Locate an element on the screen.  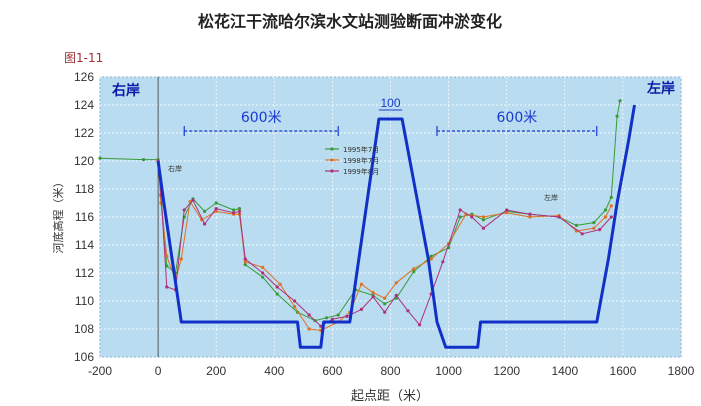
y-tick-label: 118 is located at coordinates (84, 189).